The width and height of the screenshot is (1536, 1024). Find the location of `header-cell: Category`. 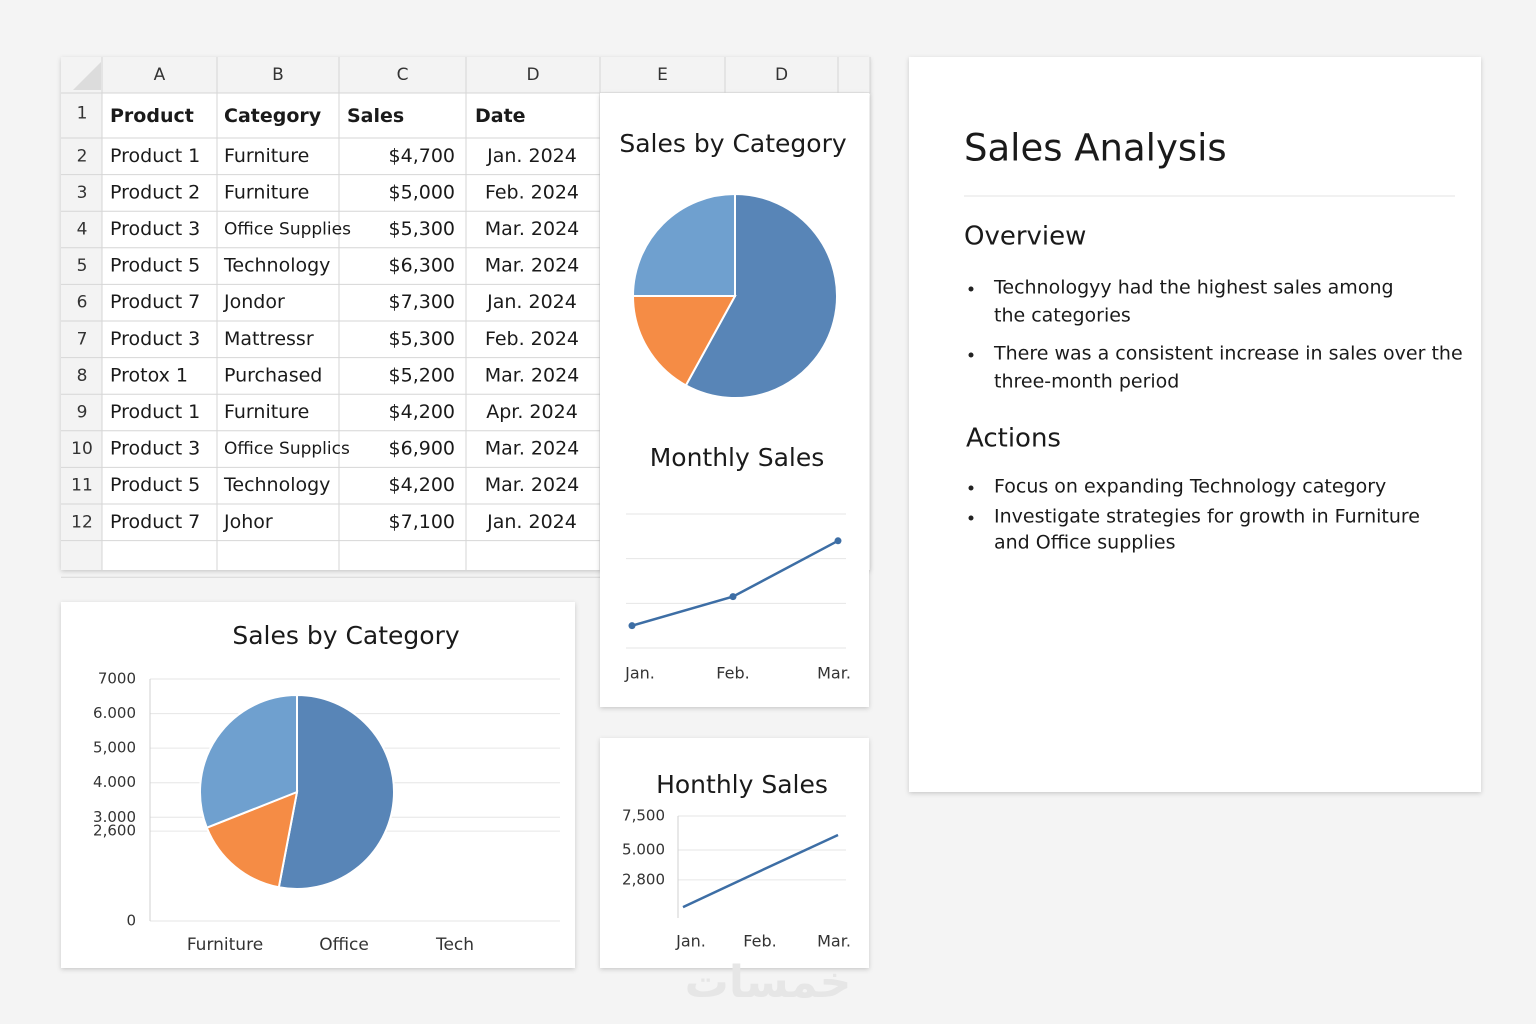

header-cell: Category is located at coordinates (273, 116).